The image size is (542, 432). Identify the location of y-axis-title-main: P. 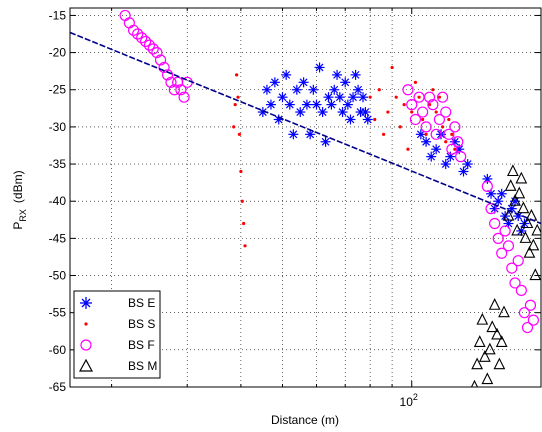
(18, 226).